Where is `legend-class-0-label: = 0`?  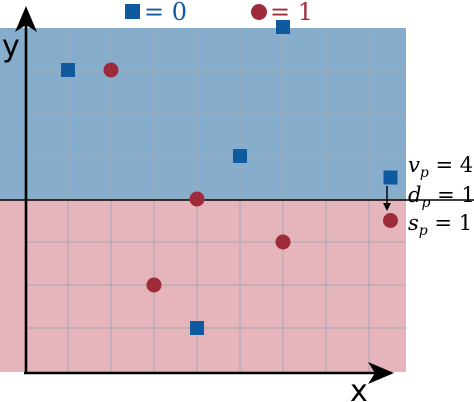
legend-class-0-label: = 0 is located at coordinates (165, 13).